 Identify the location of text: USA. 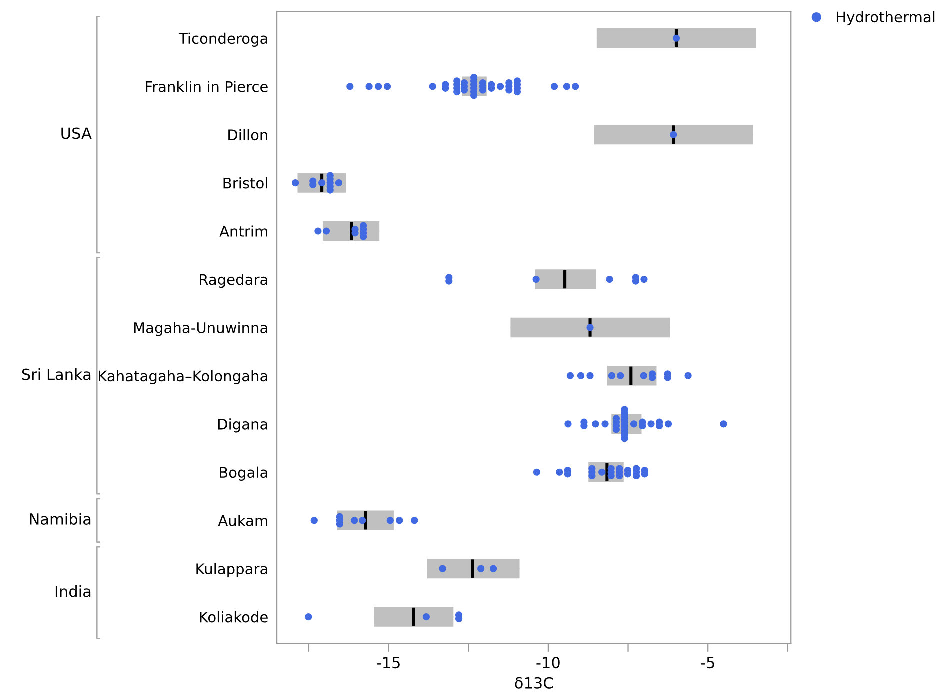
(77, 134).